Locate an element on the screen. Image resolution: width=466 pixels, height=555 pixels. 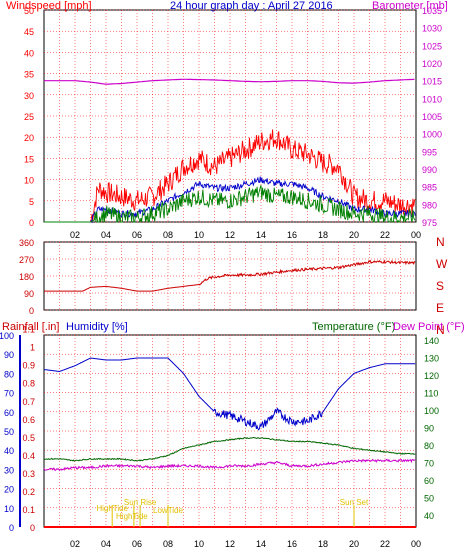
compass-label: S is located at coordinates (440, 286).